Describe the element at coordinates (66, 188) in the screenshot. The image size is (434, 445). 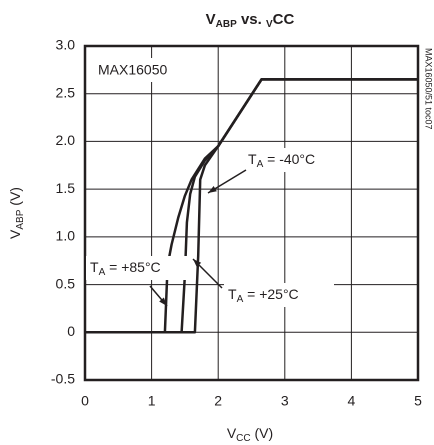
I see `y-tick-label: 1.5` at that location.